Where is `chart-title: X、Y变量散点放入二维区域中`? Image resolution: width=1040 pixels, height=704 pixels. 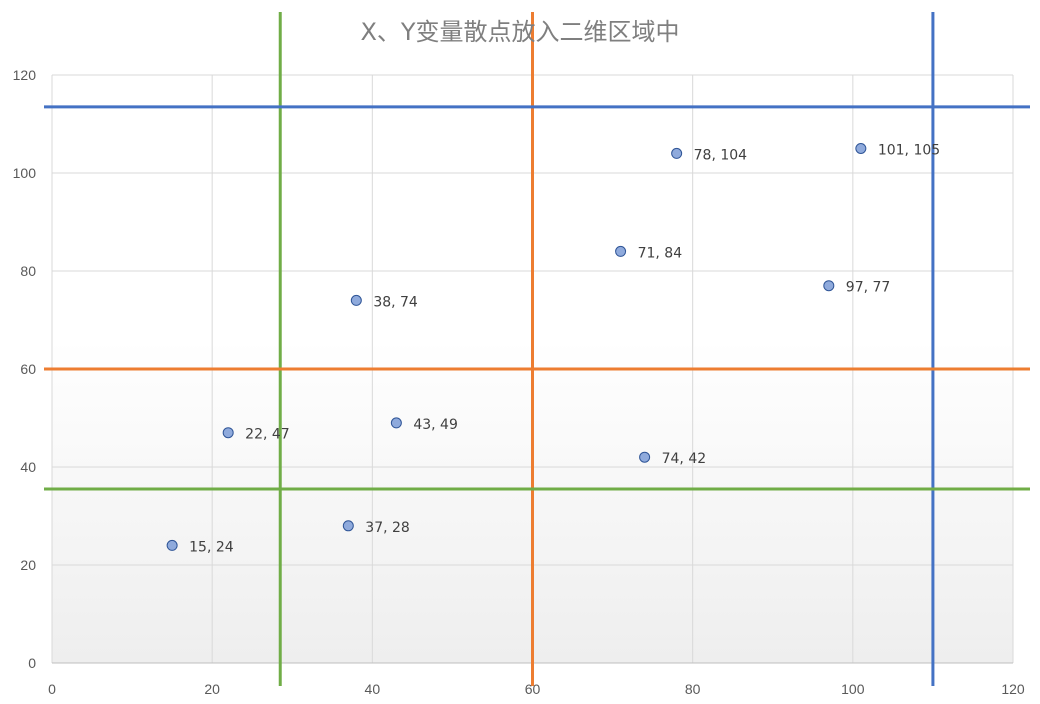 chart-title: X、Y变量散点放入二维区域中 is located at coordinates (519, 32).